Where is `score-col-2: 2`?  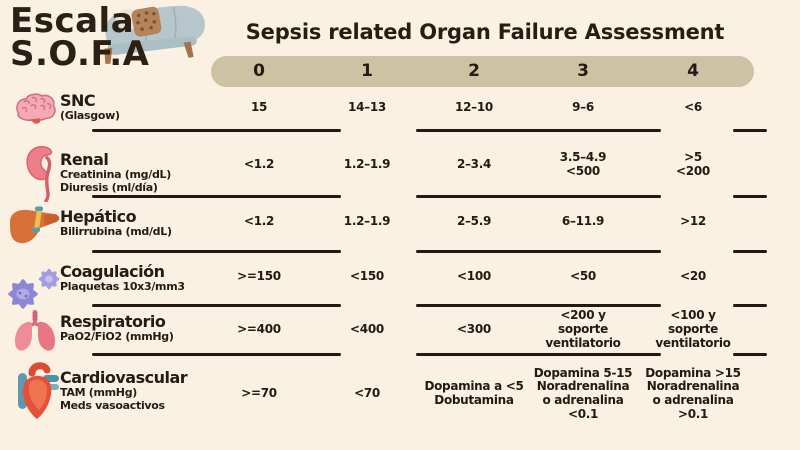
score-col-2: 2 is located at coordinates (474, 71).